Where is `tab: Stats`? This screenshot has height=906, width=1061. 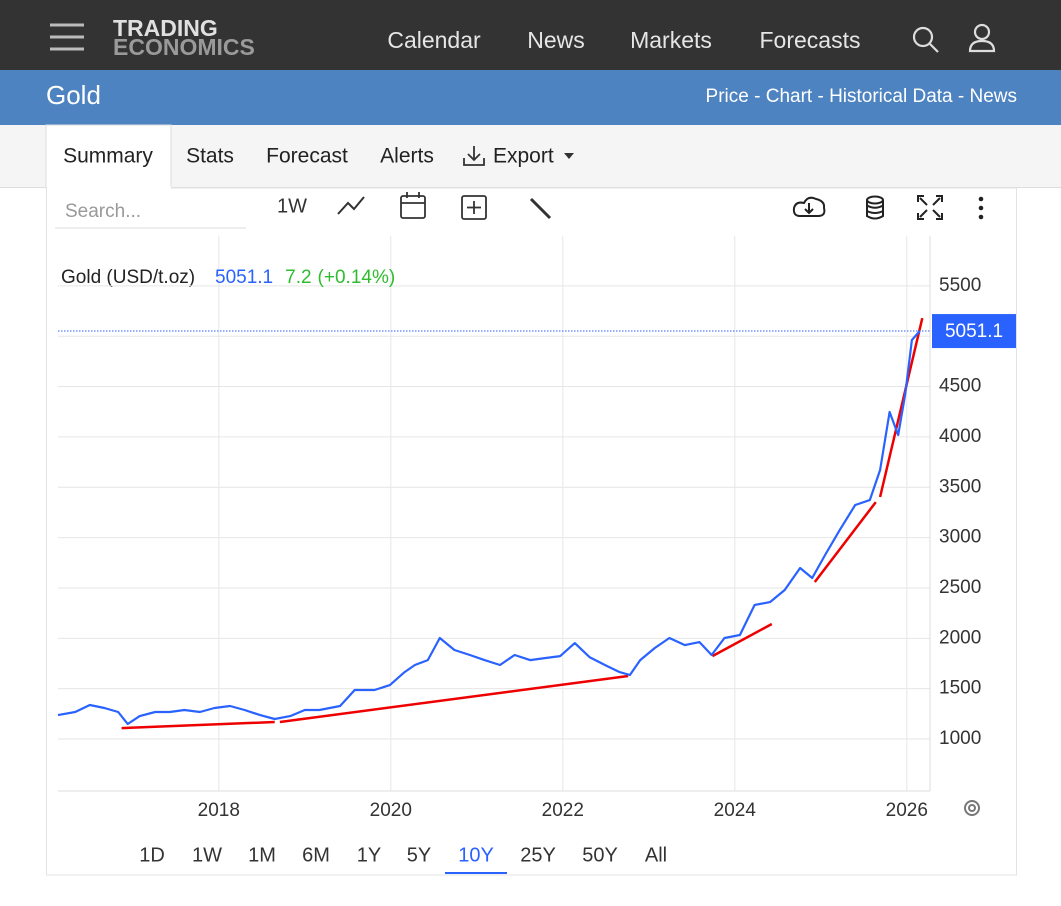
tab: Stats is located at coordinates (210, 156).